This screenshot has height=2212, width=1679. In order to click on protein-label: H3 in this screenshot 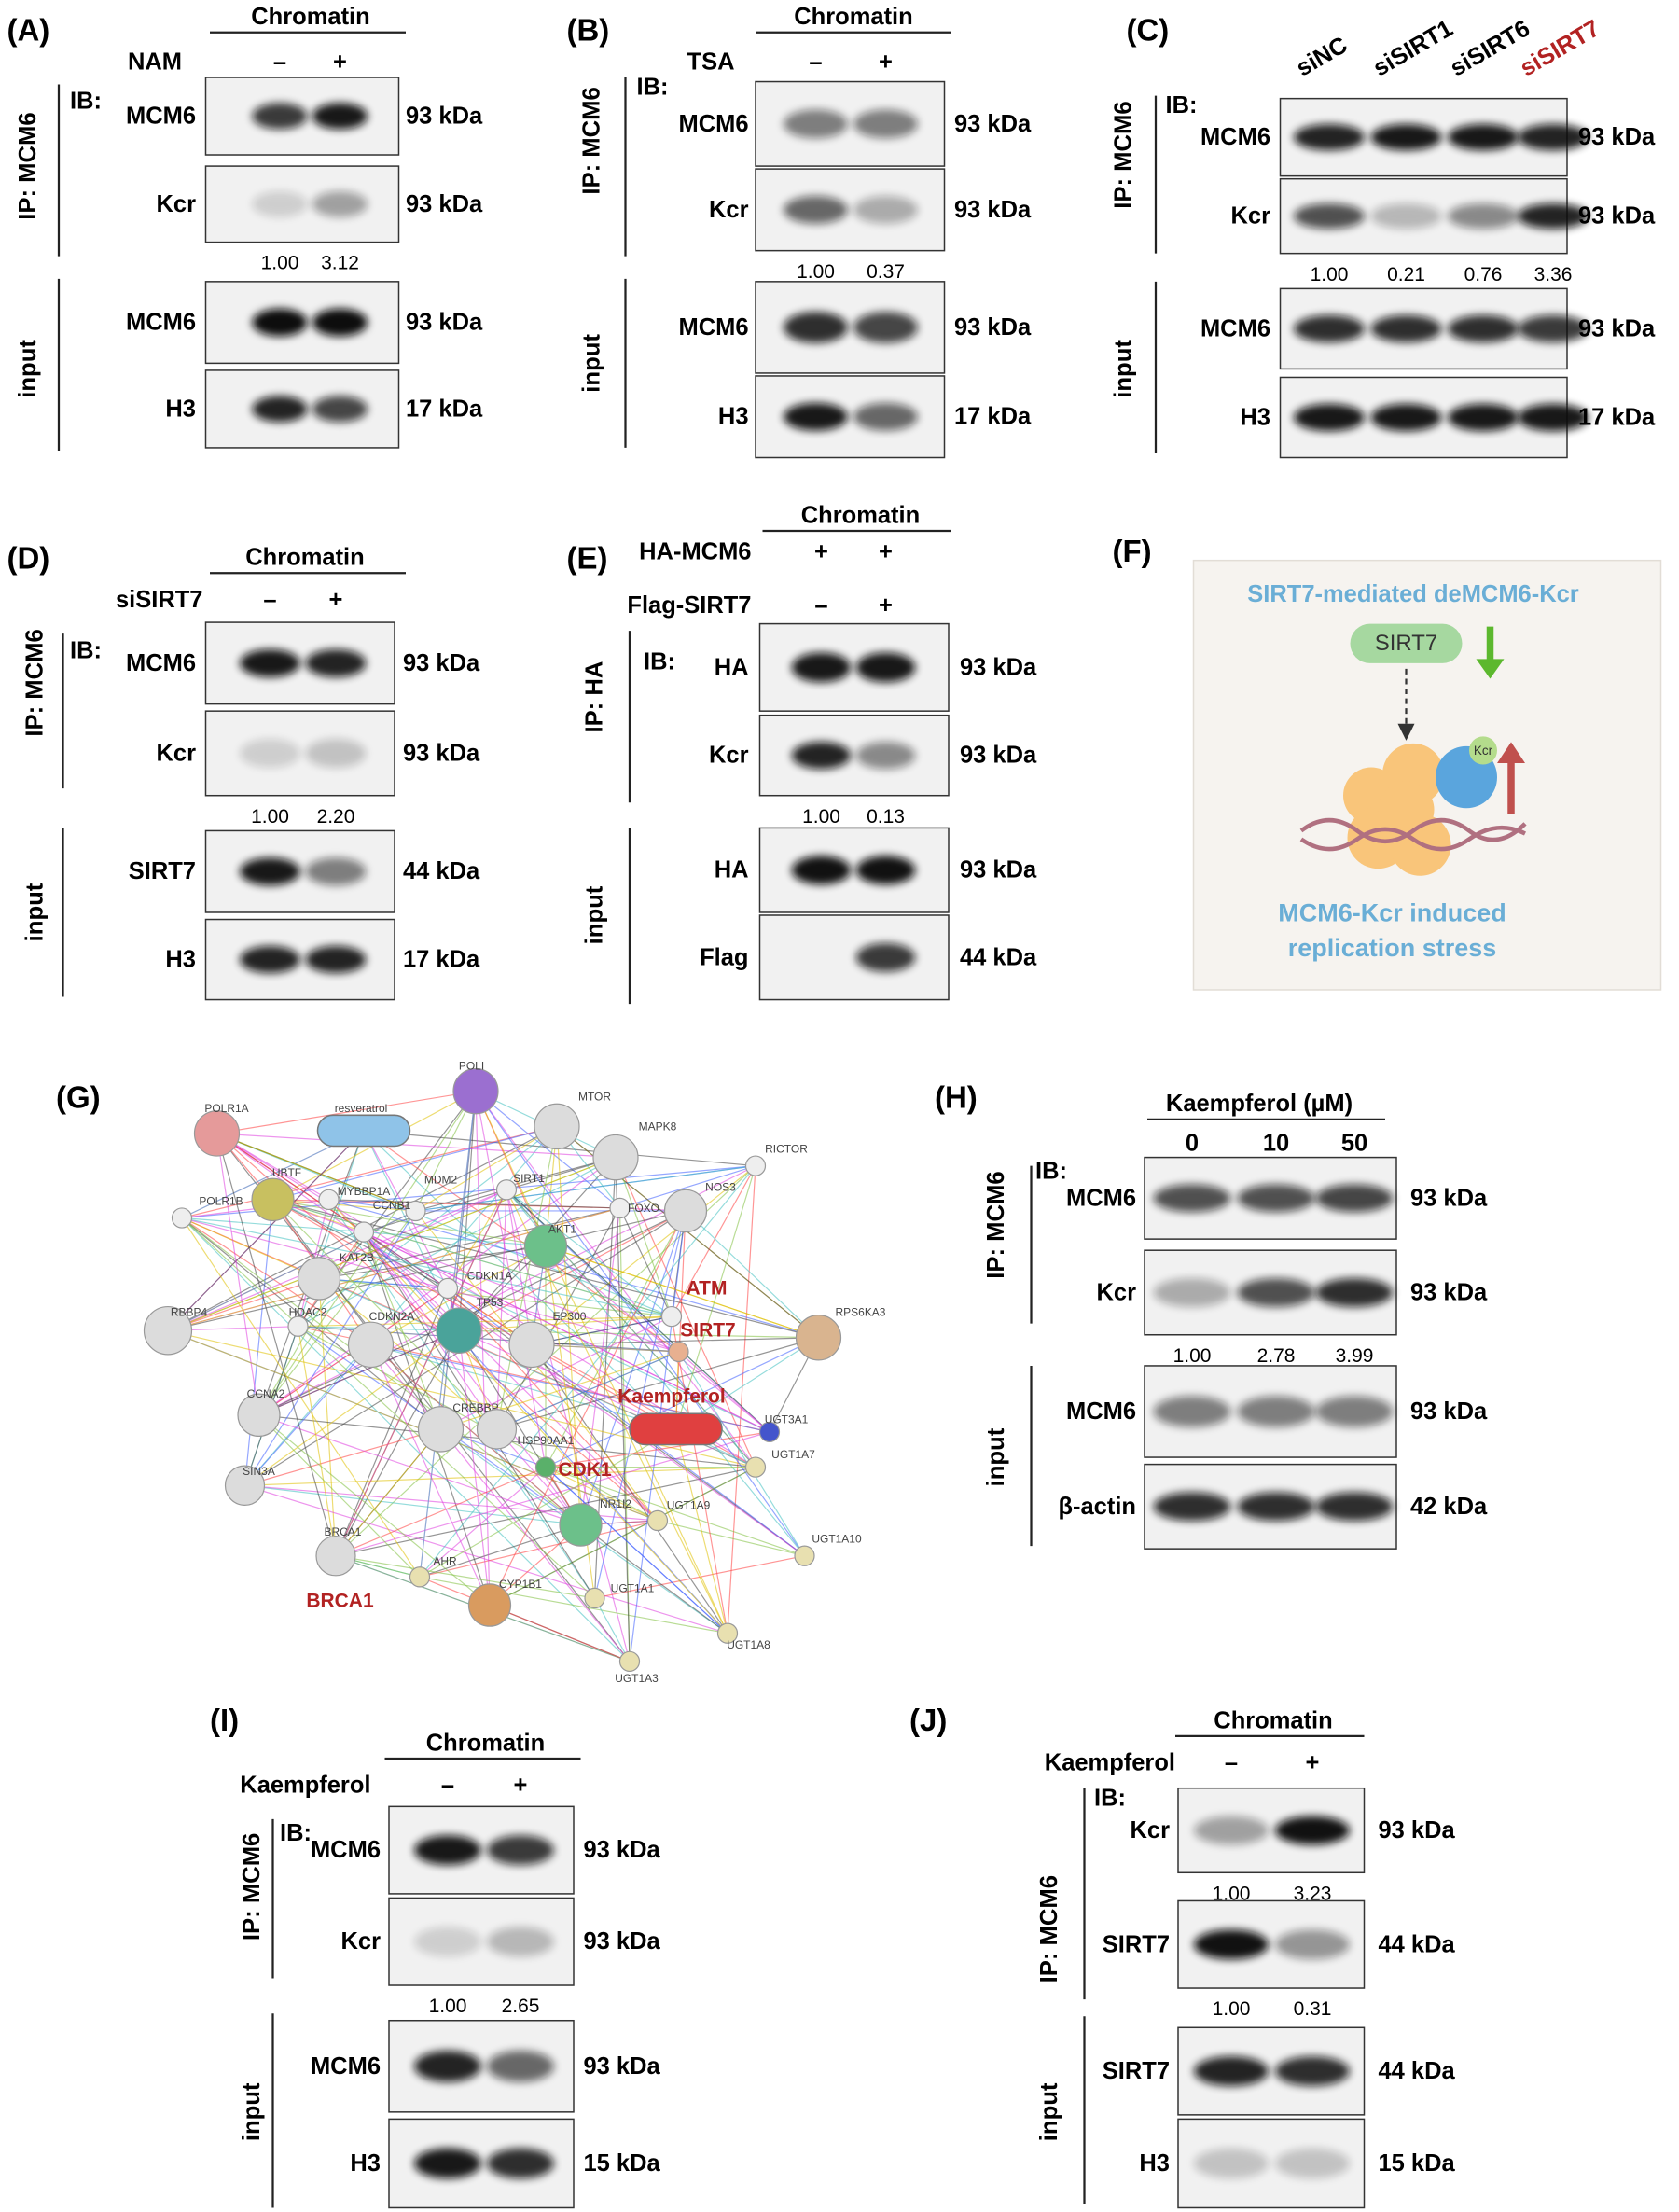, I will do `click(181, 409)`.